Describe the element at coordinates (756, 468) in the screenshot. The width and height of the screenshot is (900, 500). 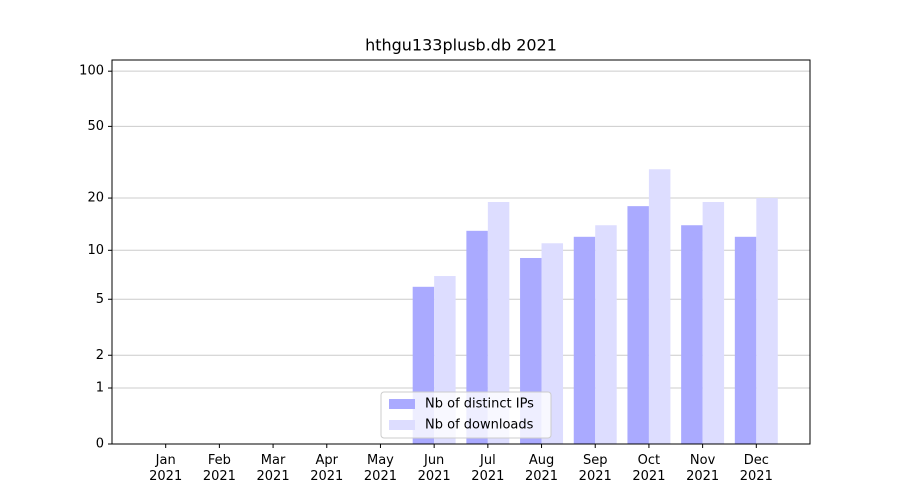
I see `x-tick-label: Dec 2021` at that location.